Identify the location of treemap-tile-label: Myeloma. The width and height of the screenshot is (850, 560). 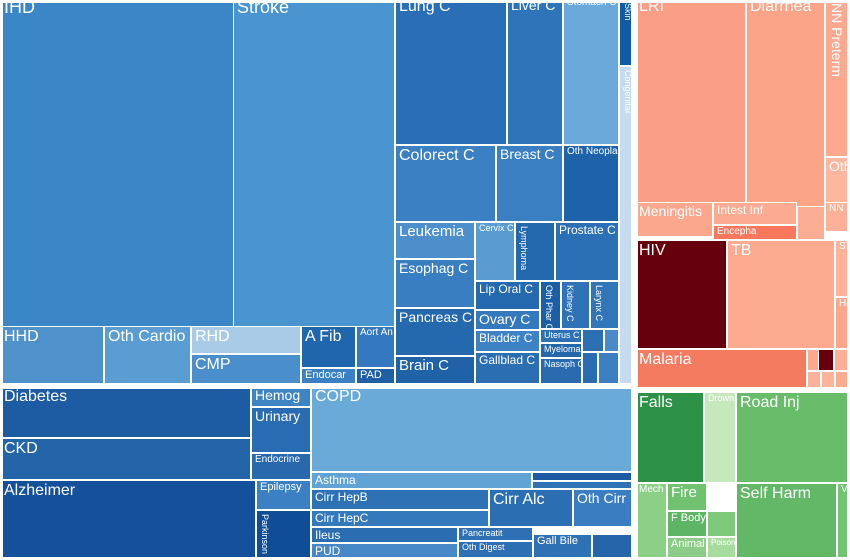
(562, 349).